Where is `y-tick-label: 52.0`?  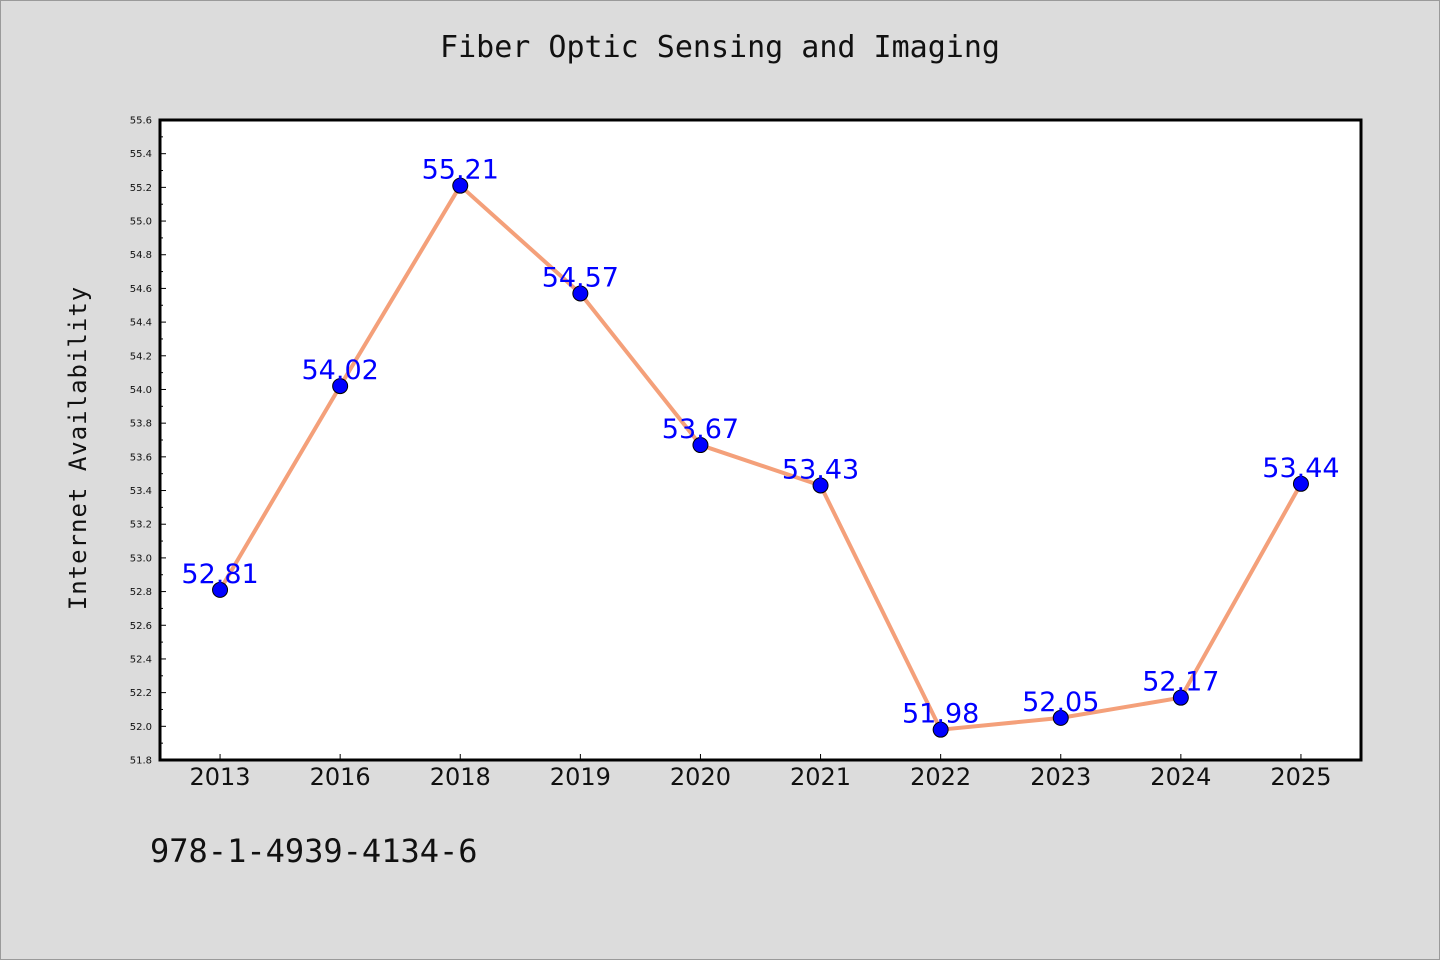
y-tick-label: 52.0 is located at coordinates (141, 727).